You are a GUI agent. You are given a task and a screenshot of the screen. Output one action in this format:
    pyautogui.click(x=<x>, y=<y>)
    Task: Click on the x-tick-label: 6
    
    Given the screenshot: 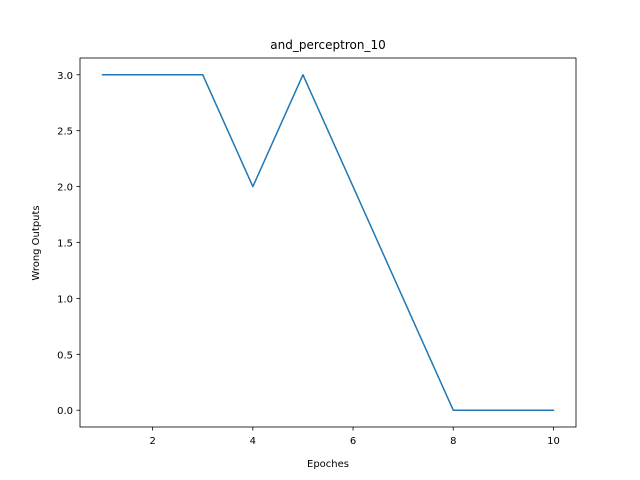 What is the action you would take?
    pyautogui.click(x=353, y=441)
    